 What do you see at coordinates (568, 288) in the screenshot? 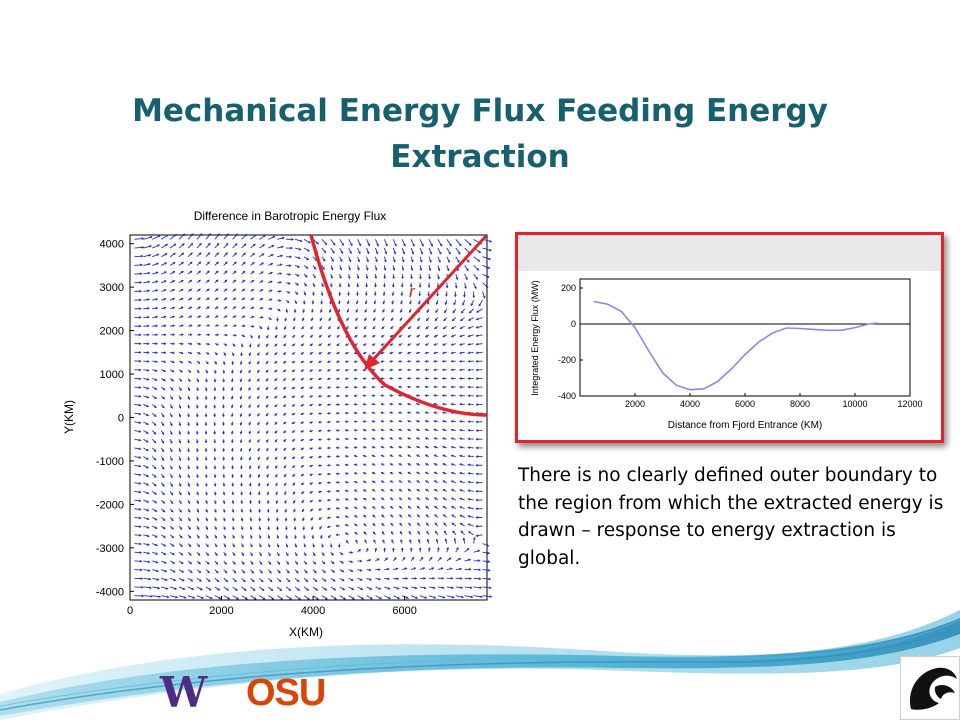
I see `inset-y-tick-label: 200` at bounding box center [568, 288].